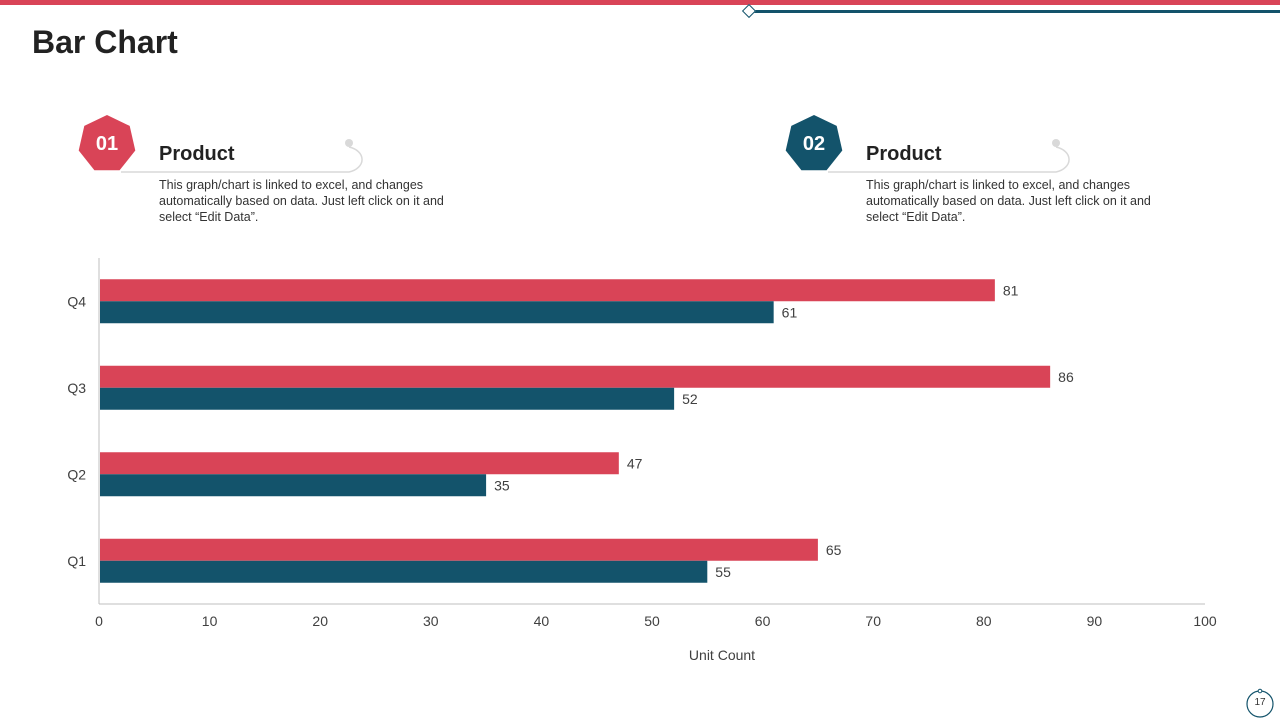  I want to click on product-number-badge: 02, so click(814, 144).